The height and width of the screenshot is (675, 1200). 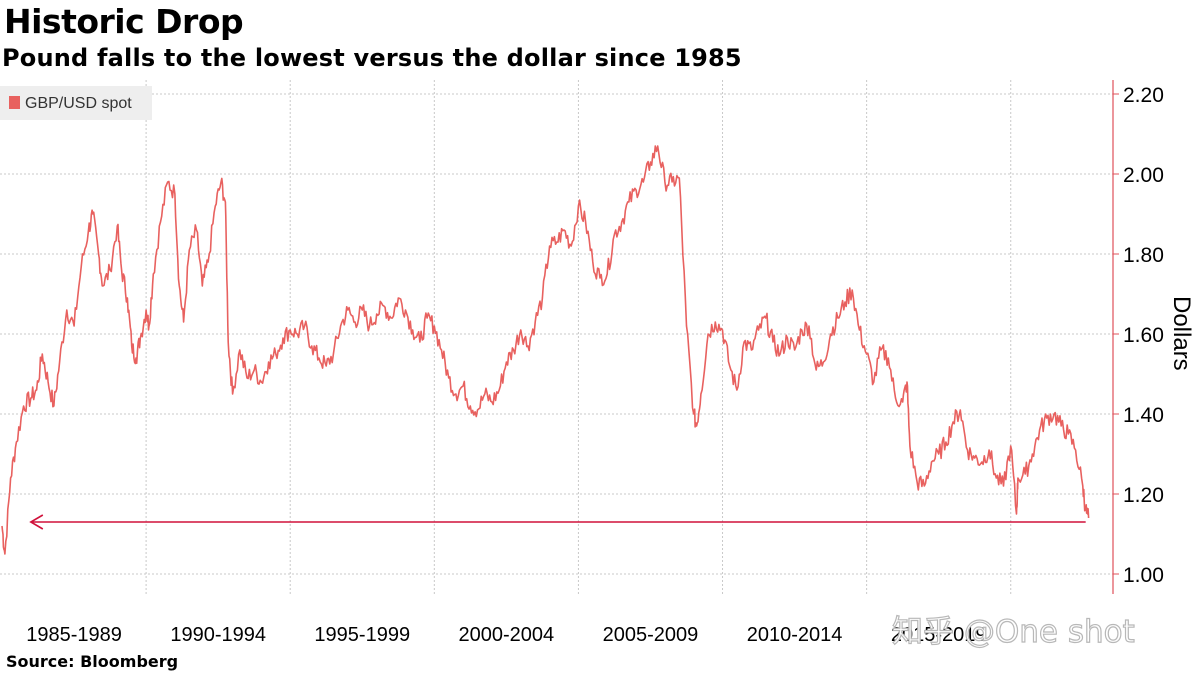 I want to click on x-tick-label: 1990-1994, so click(x=218, y=635).